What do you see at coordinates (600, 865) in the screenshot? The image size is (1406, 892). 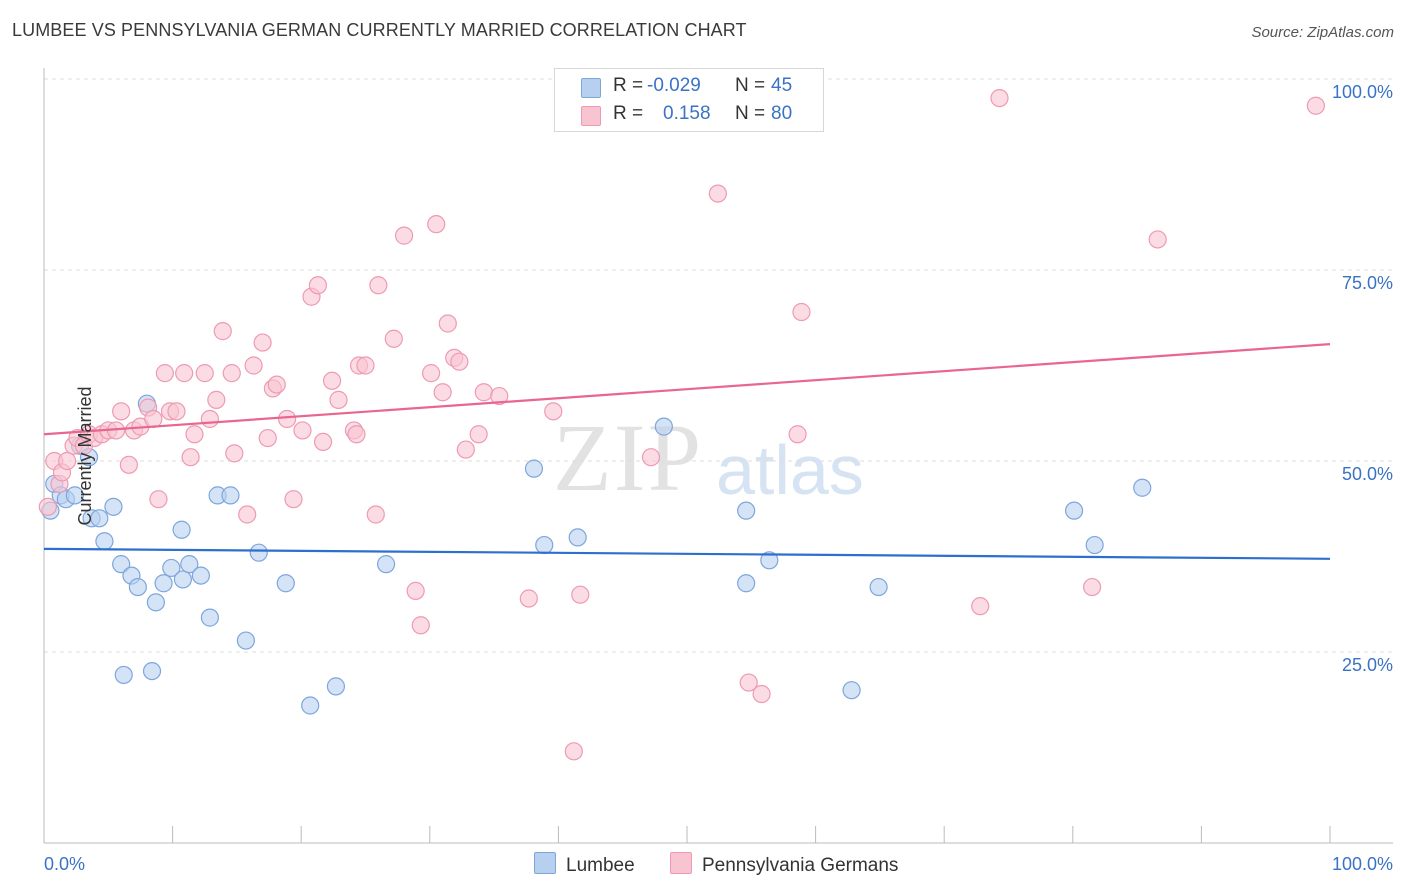 I see `bottom-legend-lumbee-label: Lumbee` at bounding box center [600, 865].